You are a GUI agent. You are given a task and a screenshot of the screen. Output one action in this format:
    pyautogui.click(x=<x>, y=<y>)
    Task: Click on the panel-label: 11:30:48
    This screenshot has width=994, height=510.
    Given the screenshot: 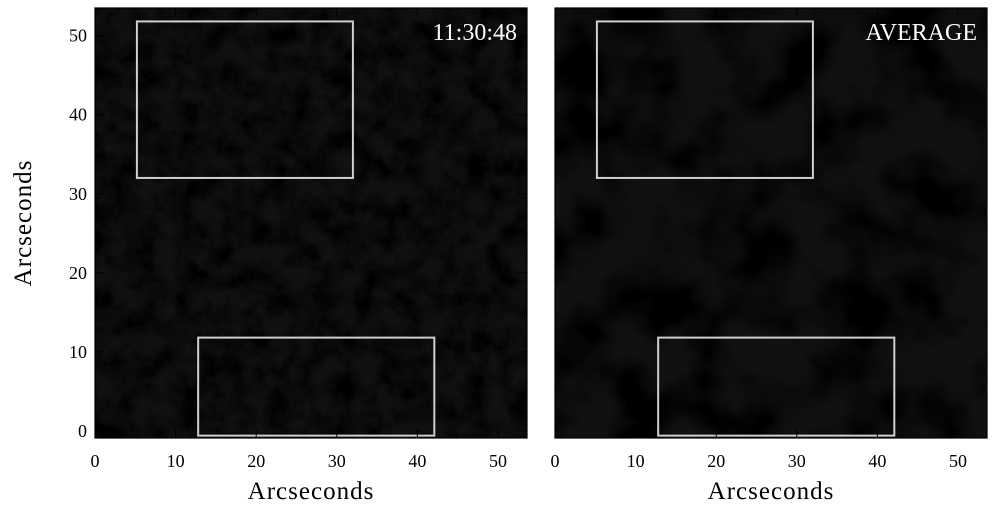 What is the action you would take?
    pyautogui.click(x=475, y=33)
    